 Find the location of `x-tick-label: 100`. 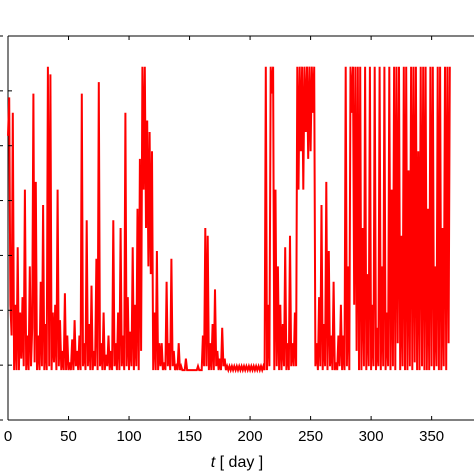

x-tick-label: 100 is located at coordinates (129, 436).